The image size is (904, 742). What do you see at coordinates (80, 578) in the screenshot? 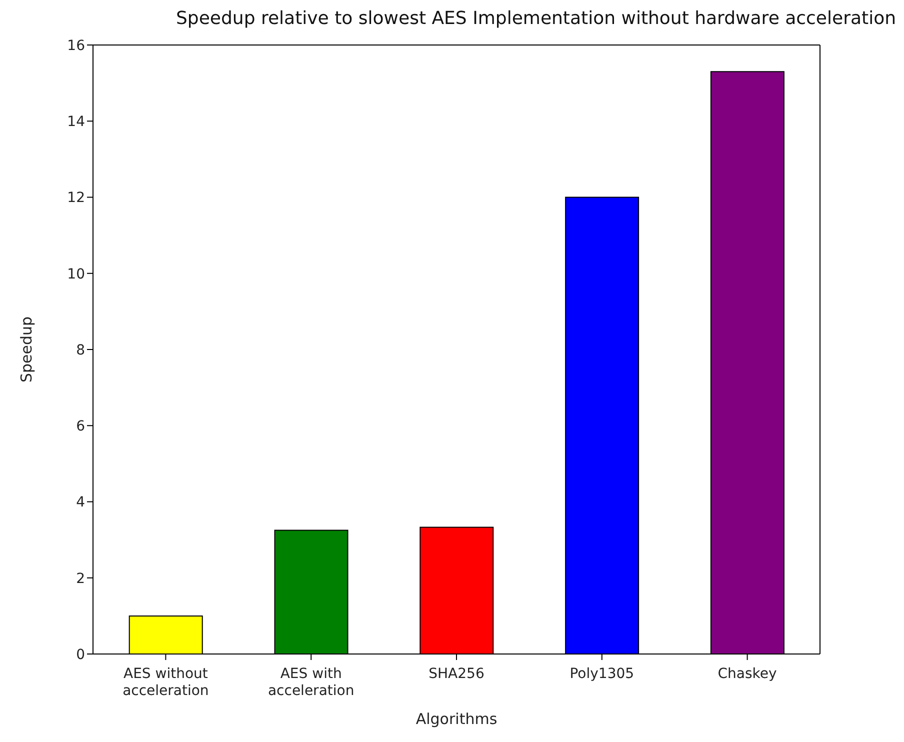
I see `y-tick-label: 2` at bounding box center [80, 578].